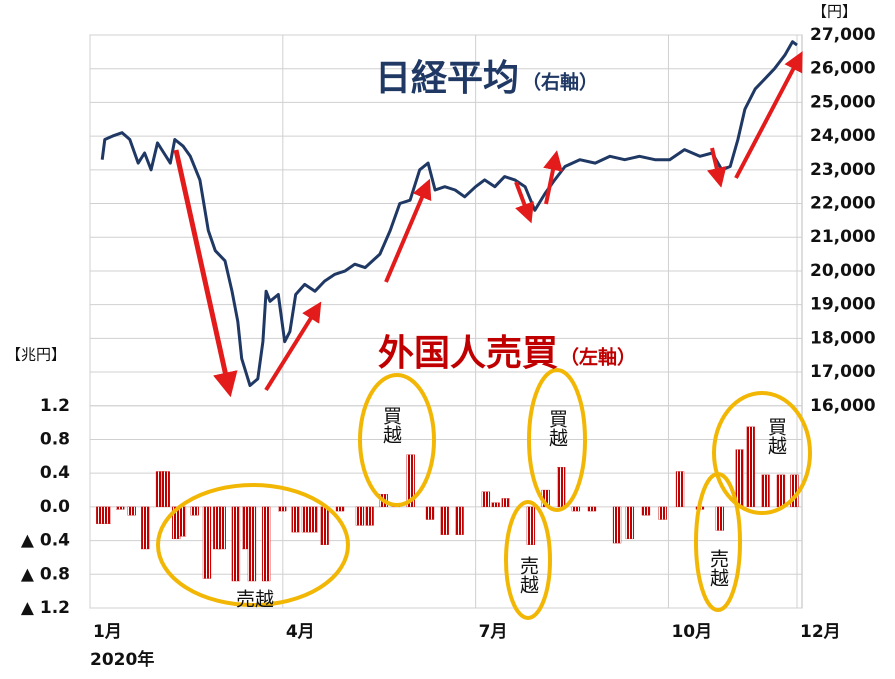 Image resolution: width=895 pixels, height=679 pixels. Describe the element at coordinates (55, 473) in the screenshot. I see `y-tick-label: 0.4` at that location.